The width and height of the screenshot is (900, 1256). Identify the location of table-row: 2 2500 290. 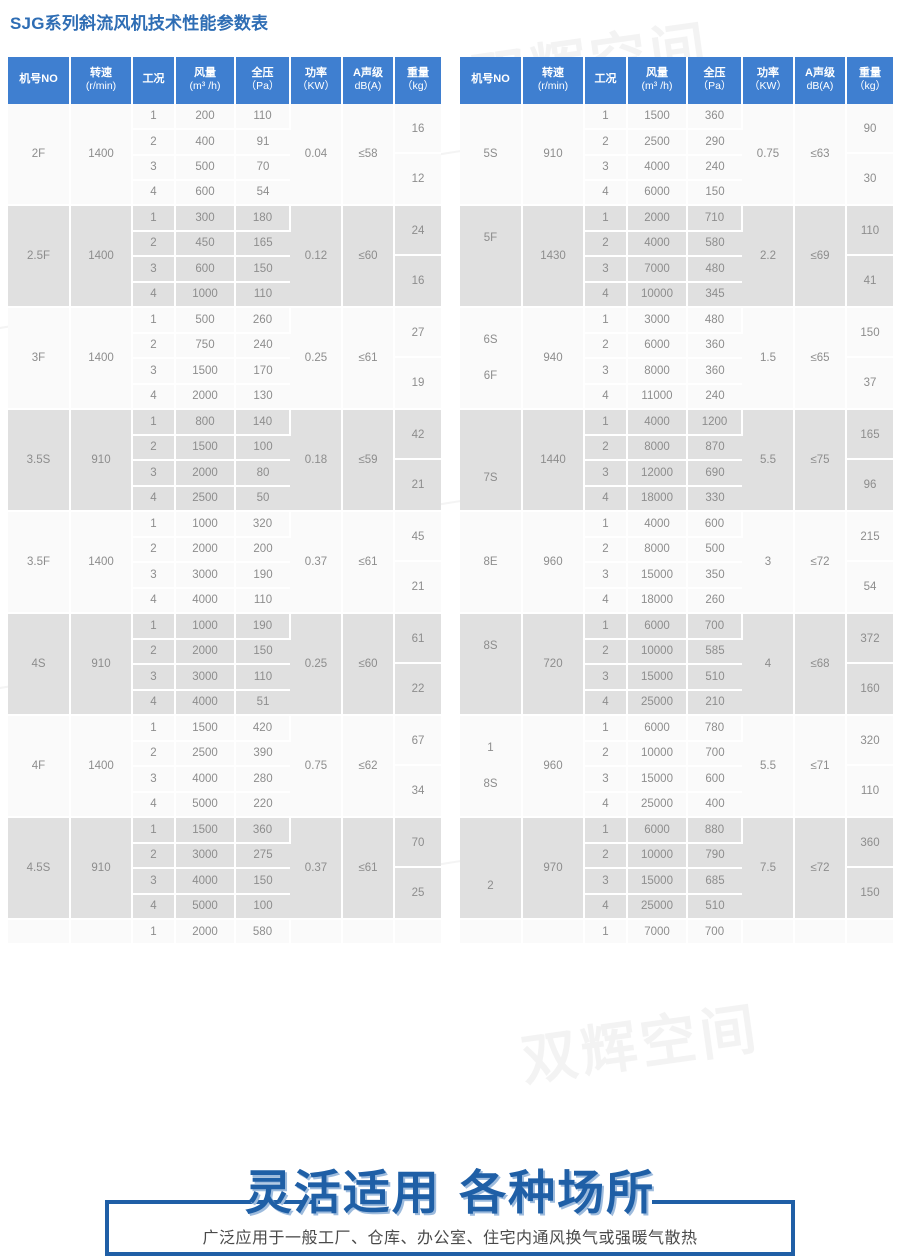
(676, 142).